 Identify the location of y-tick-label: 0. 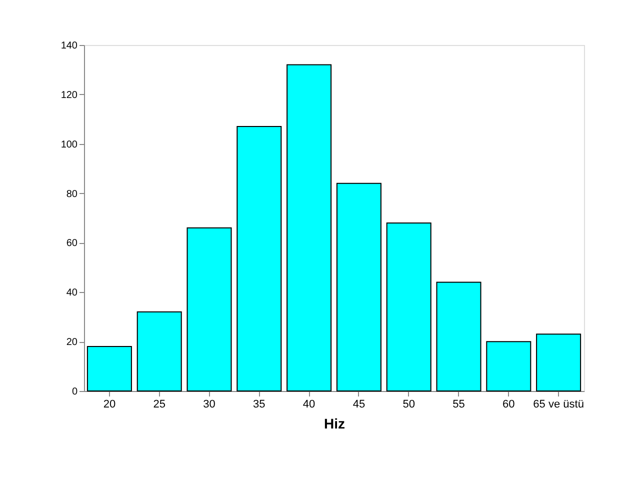
(75, 392).